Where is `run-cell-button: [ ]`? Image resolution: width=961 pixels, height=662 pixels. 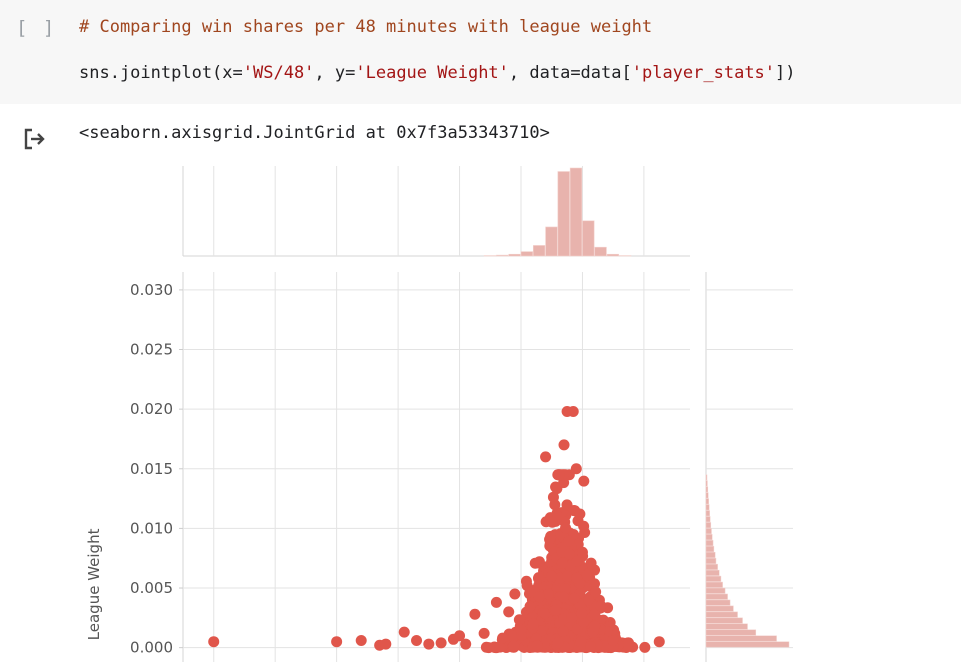 run-cell-button: [ ] is located at coordinates (36, 28).